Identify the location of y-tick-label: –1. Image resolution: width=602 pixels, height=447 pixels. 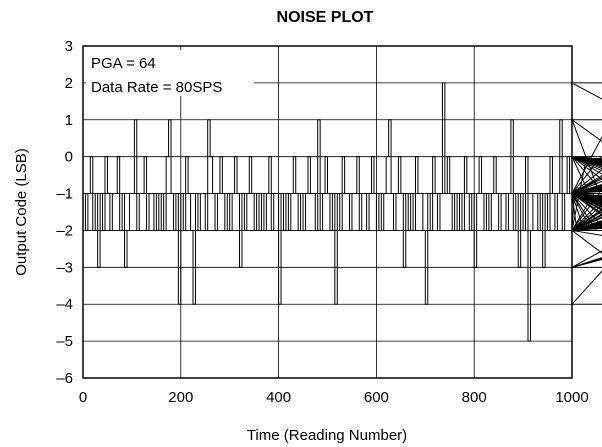
(64, 194).